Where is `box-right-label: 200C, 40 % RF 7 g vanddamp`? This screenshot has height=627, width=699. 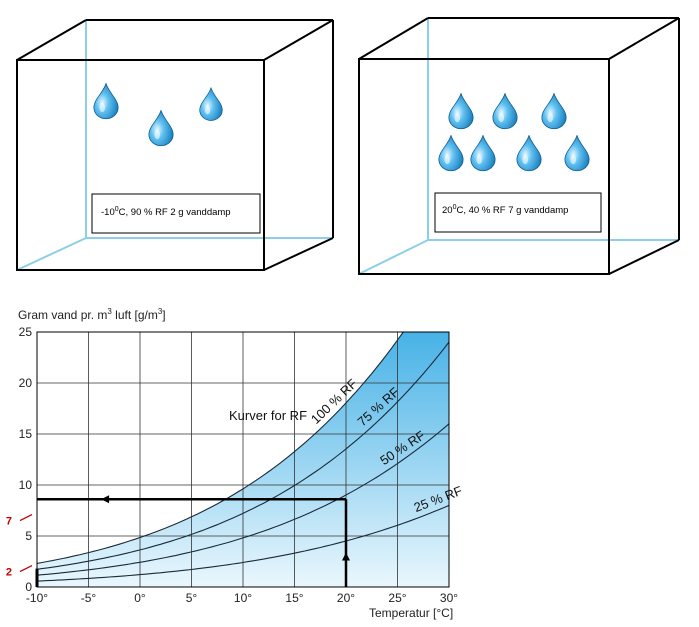
box-right-label: 200C, 40 % RF 7 g vanddamp is located at coordinates (505, 210).